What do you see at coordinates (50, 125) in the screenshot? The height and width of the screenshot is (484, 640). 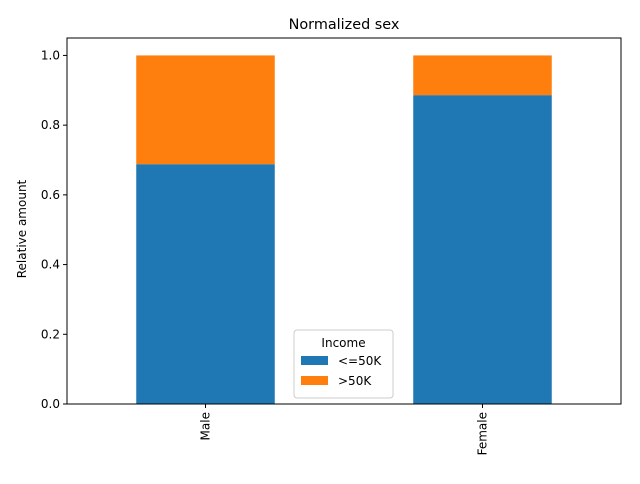 I see `y-tick-label: 0.8` at bounding box center [50, 125].